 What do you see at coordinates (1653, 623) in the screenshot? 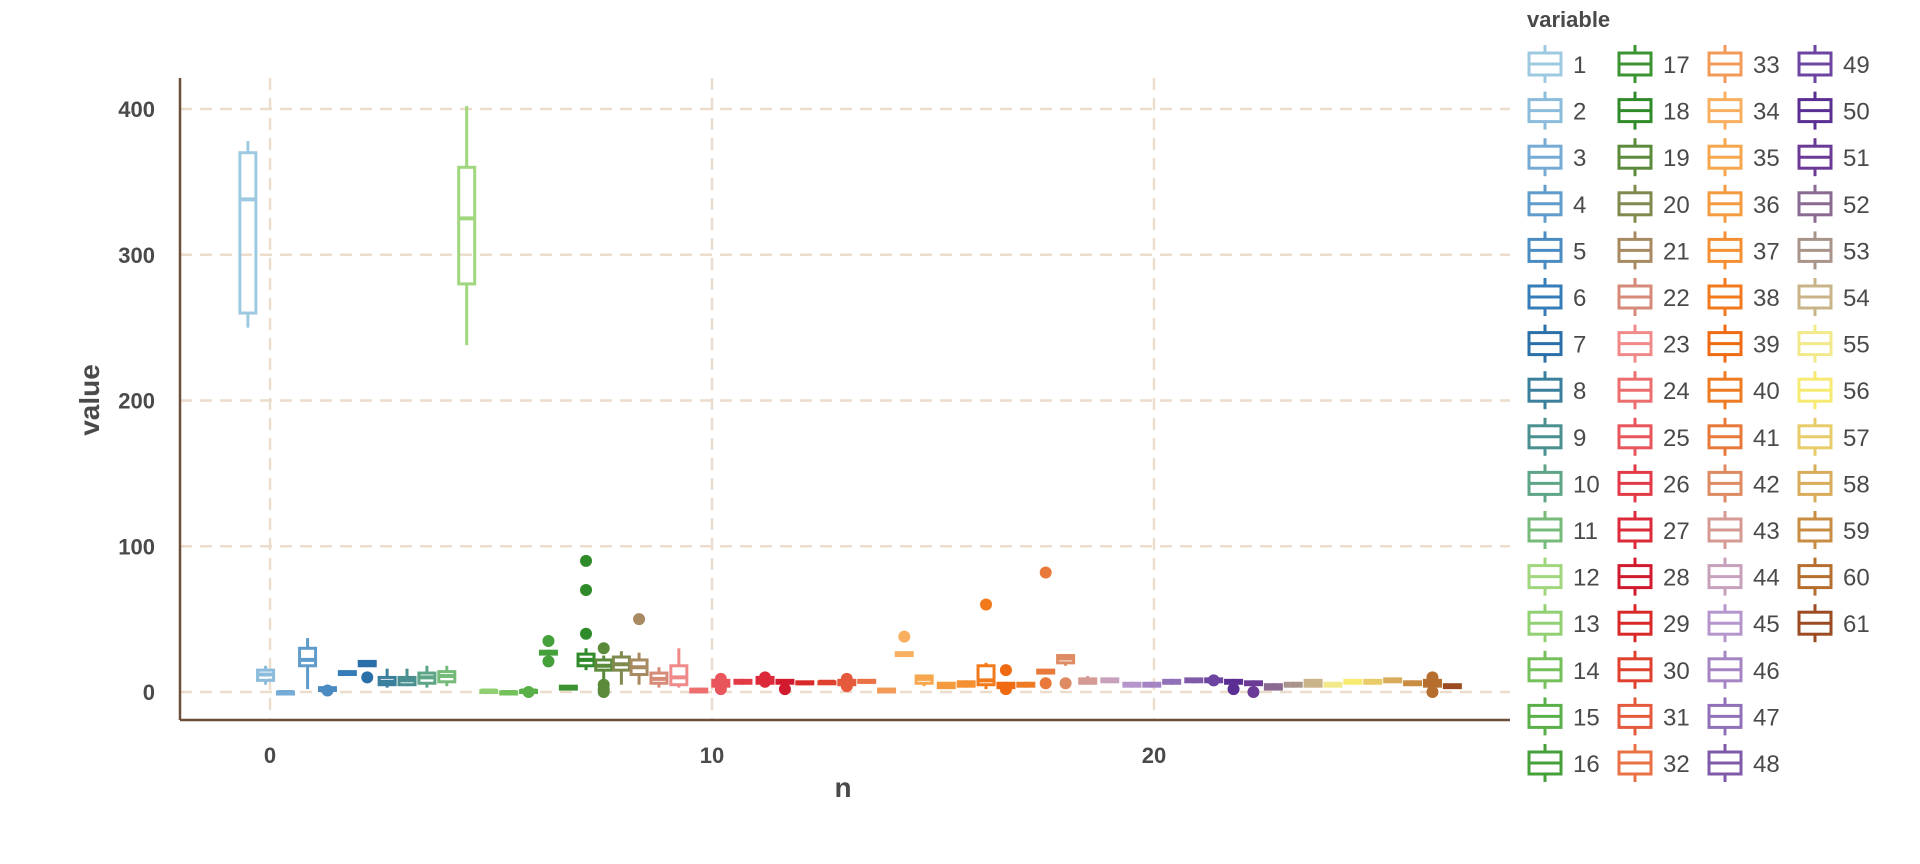
I see `legend-item-29: 29` at bounding box center [1653, 623].